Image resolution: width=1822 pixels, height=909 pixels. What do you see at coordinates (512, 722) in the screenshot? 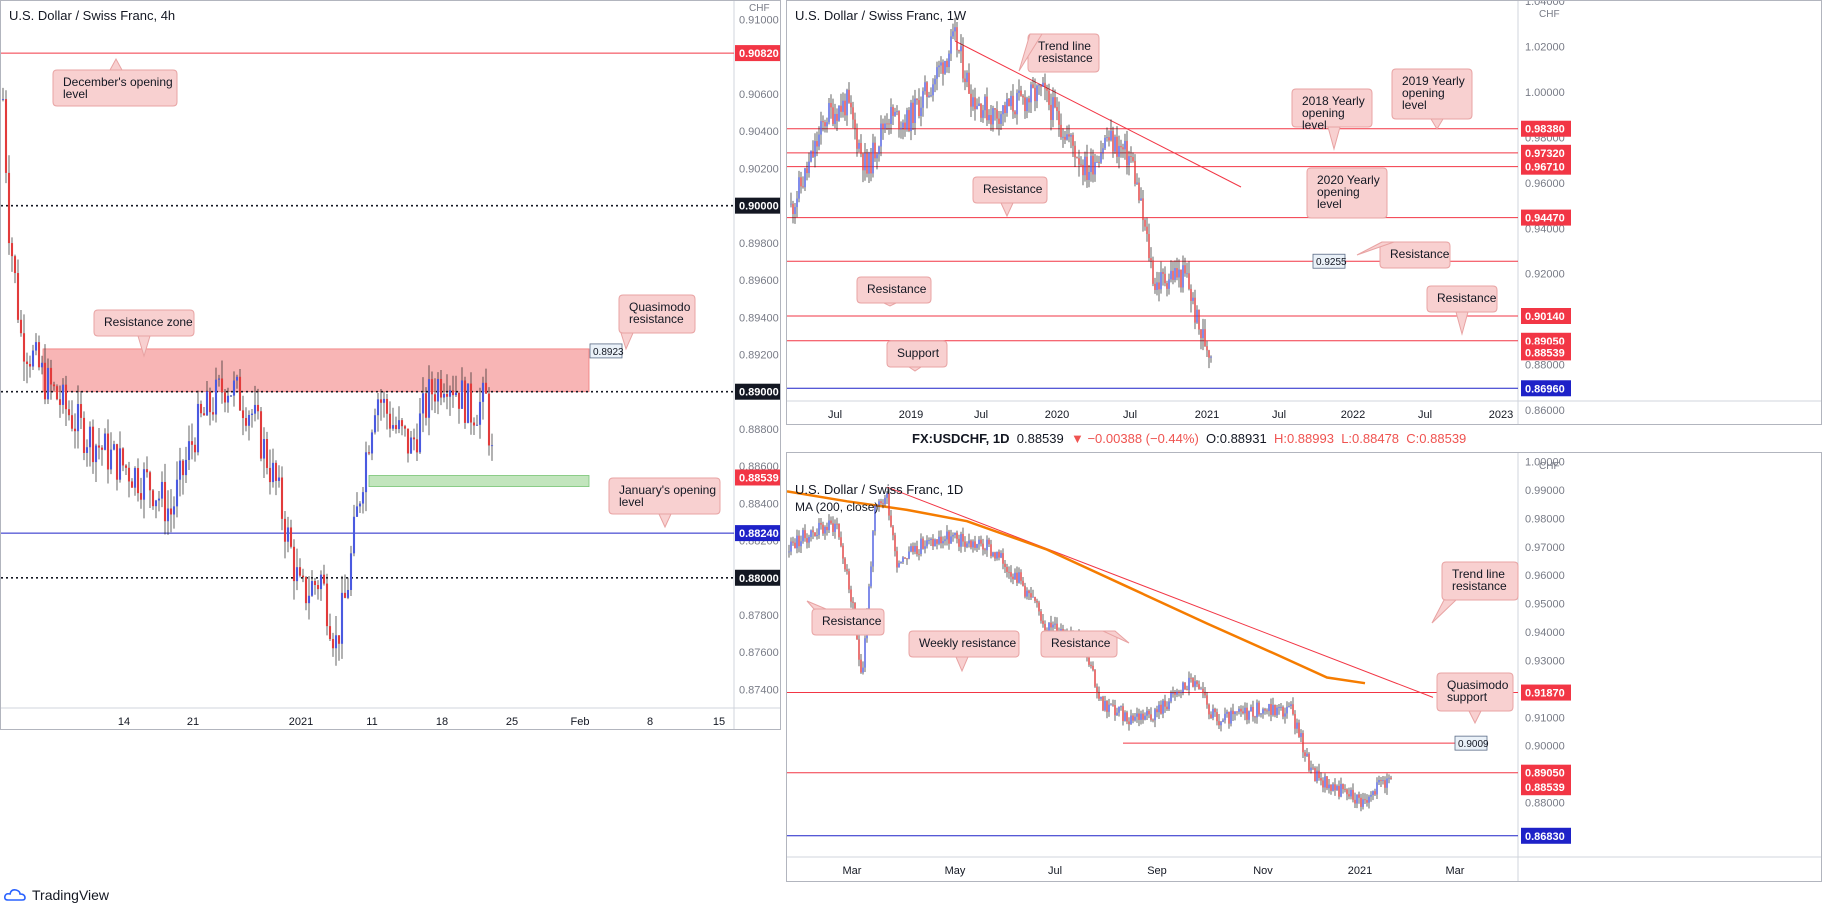
I see `h4-x-tick: 25` at bounding box center [512, 722].